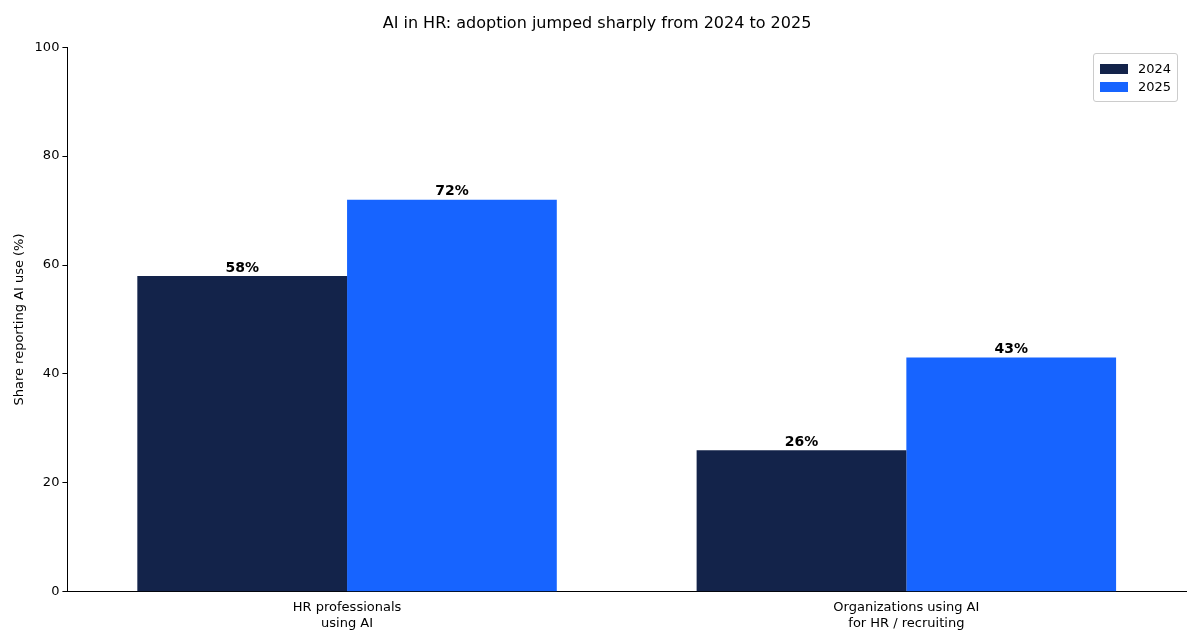  I want to click on y-tick-label: 100, so click(47, 46).